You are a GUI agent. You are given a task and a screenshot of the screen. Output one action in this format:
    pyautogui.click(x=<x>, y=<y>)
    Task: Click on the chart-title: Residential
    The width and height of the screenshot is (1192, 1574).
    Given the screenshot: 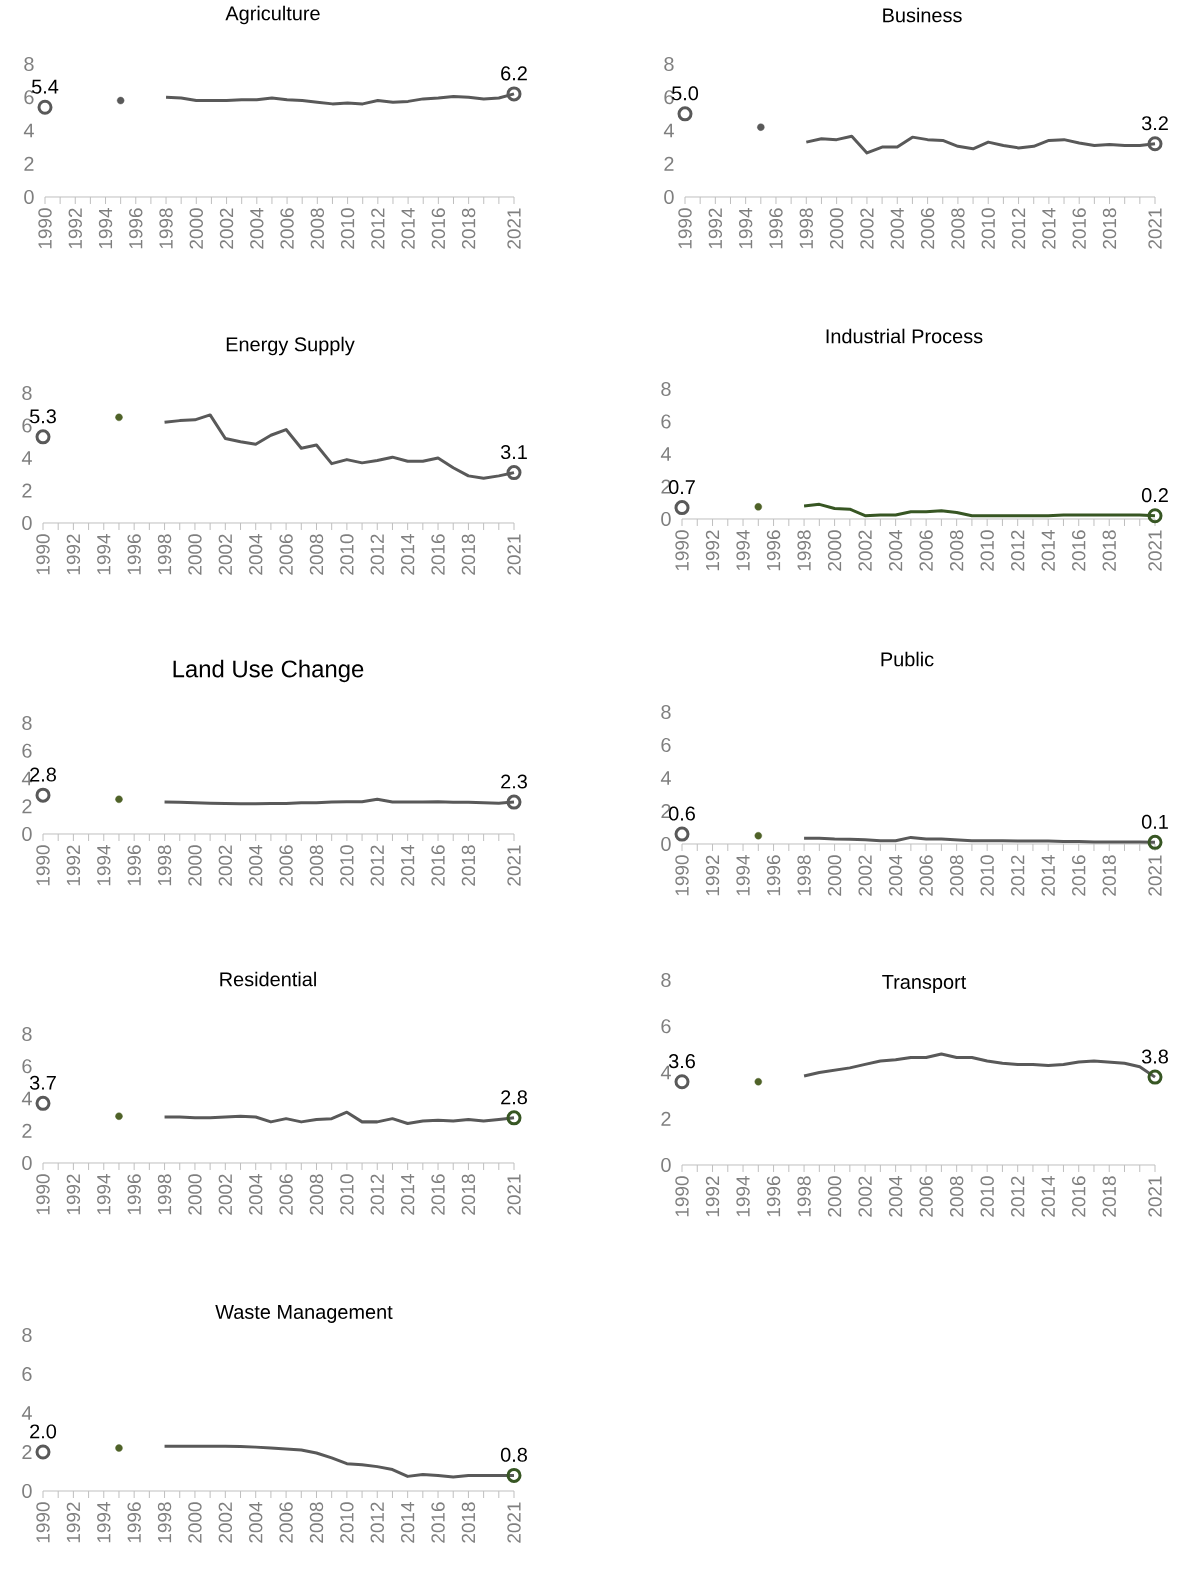 What is the action you would take?
    pyautogui.click(x=268, y=979)
    